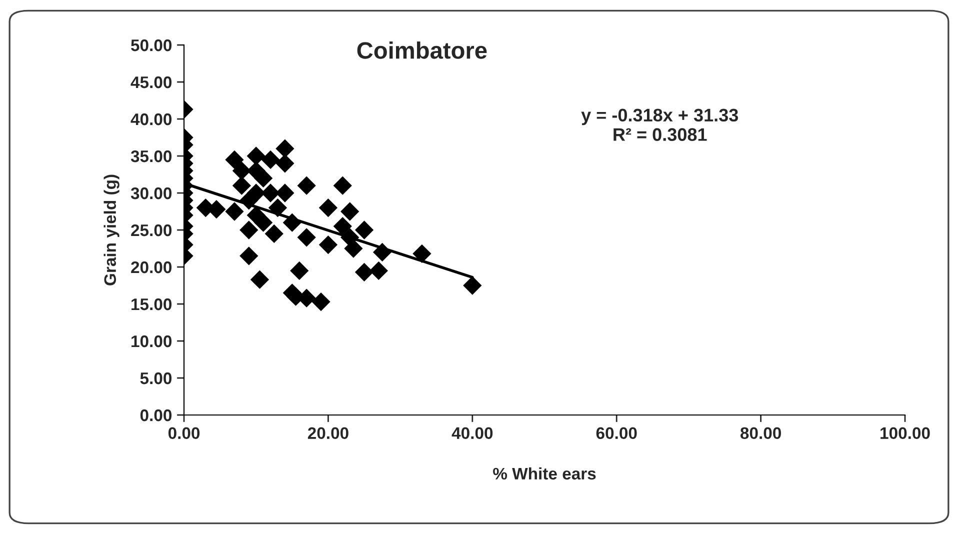  What do you see at coordinates (544, 473) in the screenshot?
I see `x-axis-title: % White ears` at bounding box center [544, 473].